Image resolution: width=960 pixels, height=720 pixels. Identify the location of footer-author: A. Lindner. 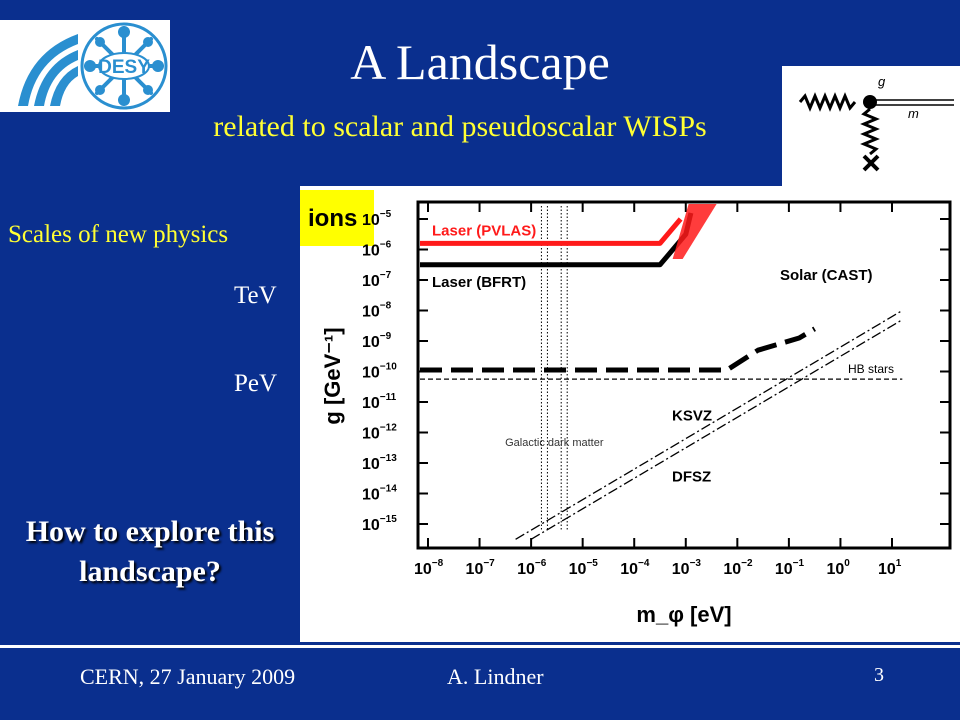
(495, 676).